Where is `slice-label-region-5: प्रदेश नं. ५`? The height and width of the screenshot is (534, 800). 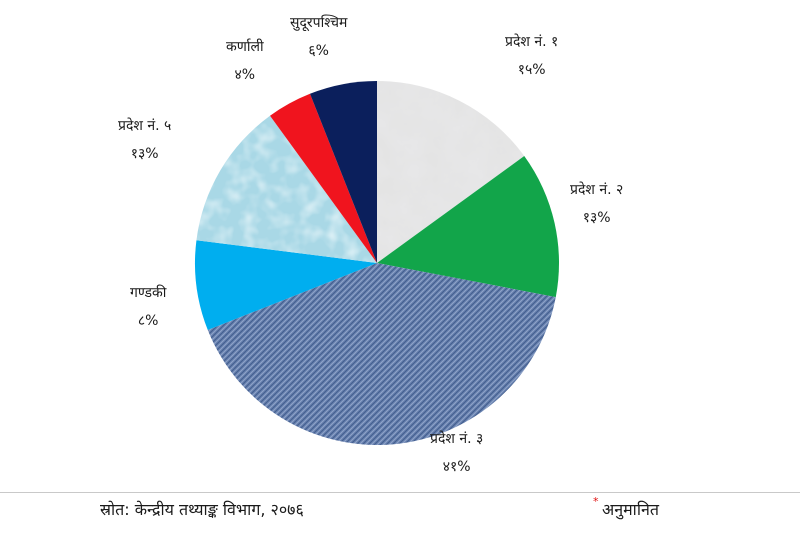
slice-label-region-5: प्रदेश नं. ५ is located at coordinates (144, 125).